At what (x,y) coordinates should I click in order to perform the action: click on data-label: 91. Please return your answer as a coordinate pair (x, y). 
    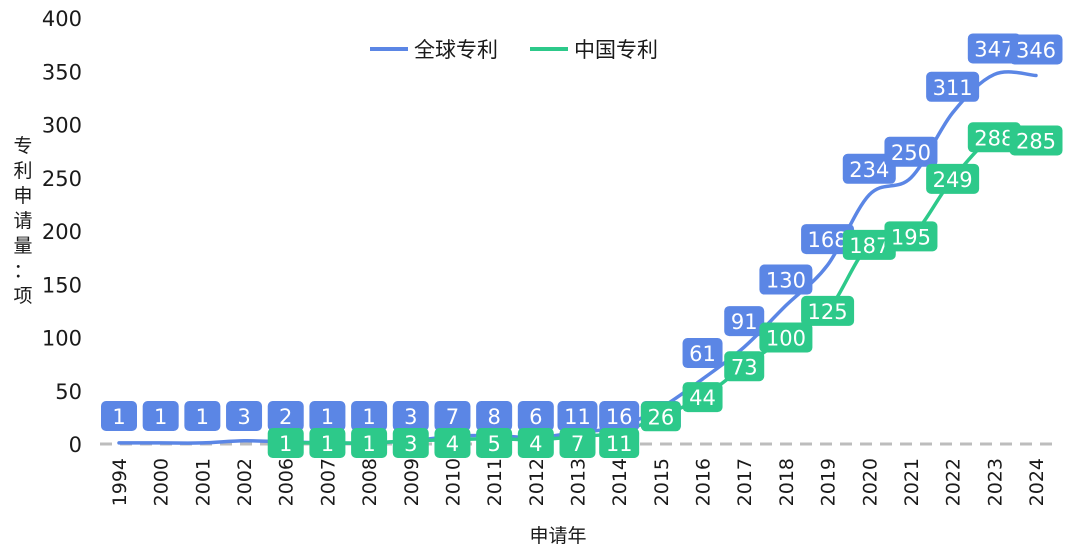
    Looking at the image, I should click on (744, 321).